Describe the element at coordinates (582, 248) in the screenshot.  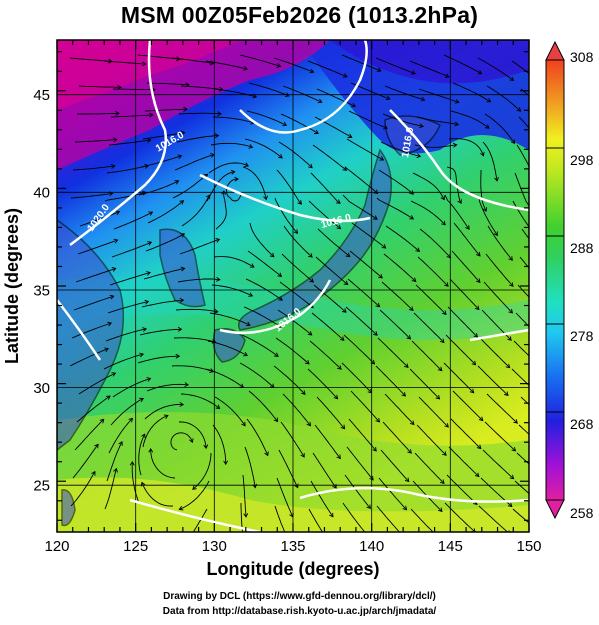
I see `colorbar-tick-label: 288` at that location.